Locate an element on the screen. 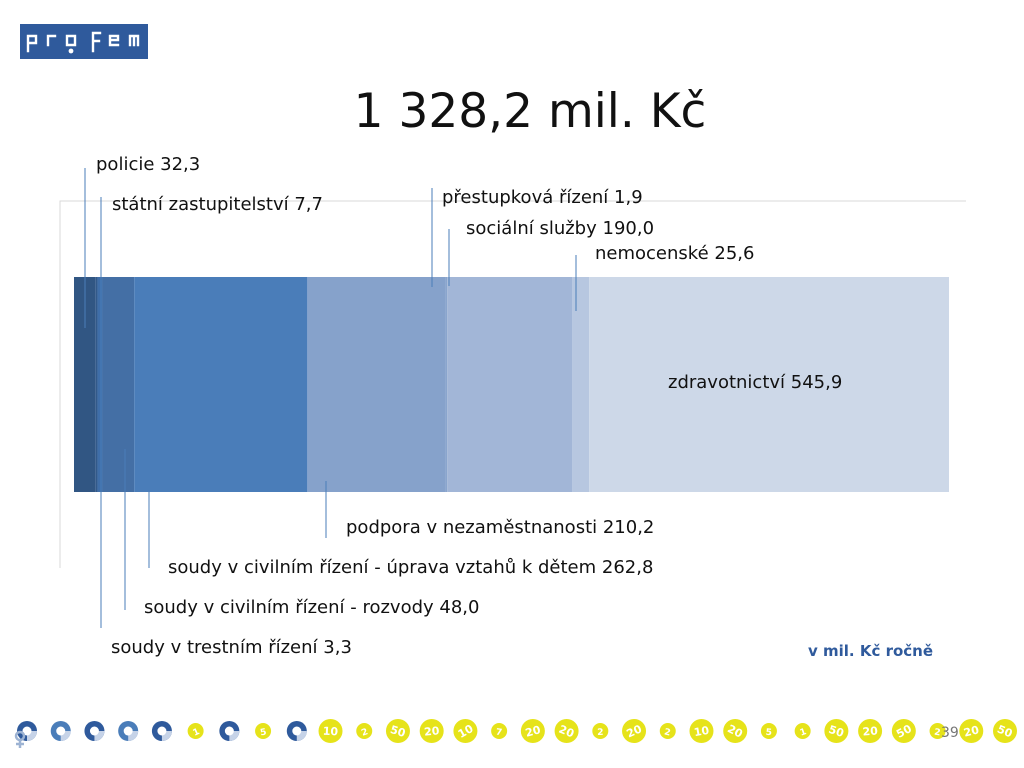 The image size is (1024, 768). data-label-1: policie 32,3 is located at coordinates (148, 164).